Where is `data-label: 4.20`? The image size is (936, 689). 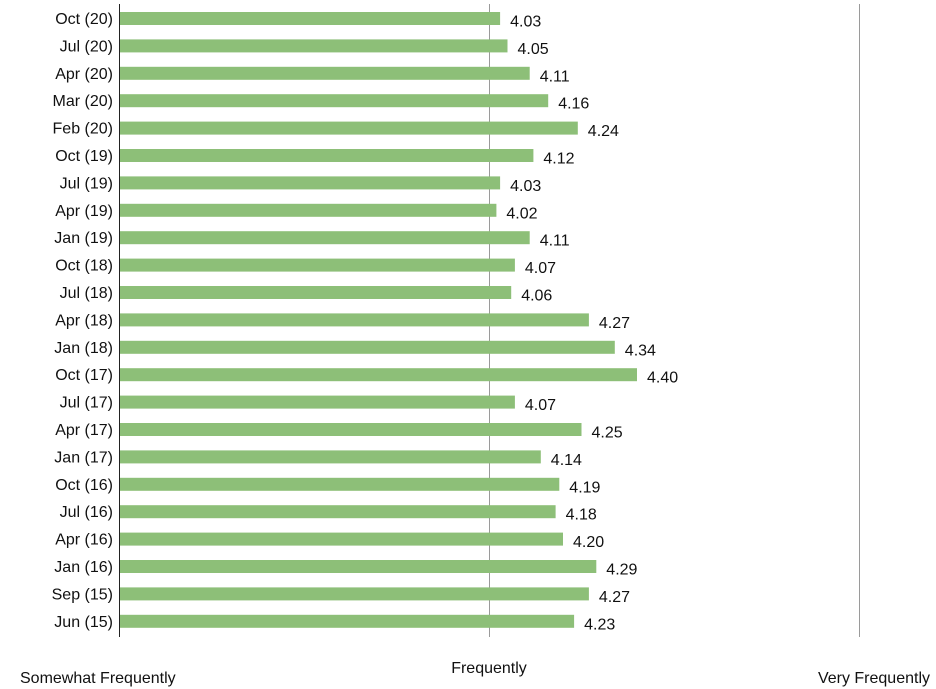
data-label: 4.20 is located at coordinates (588, 542).